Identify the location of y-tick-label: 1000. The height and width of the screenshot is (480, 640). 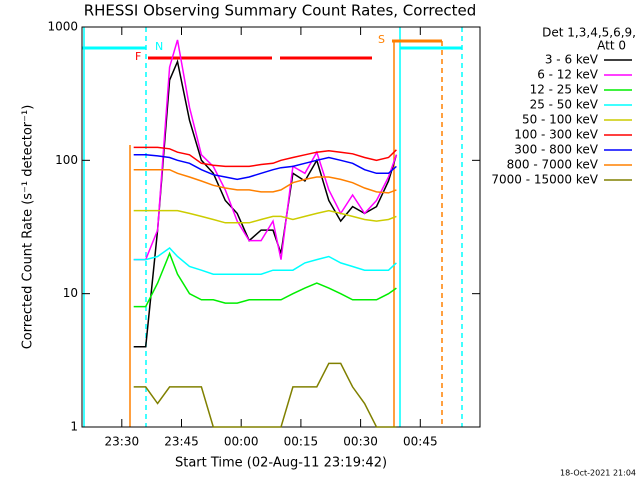
(62, 27).